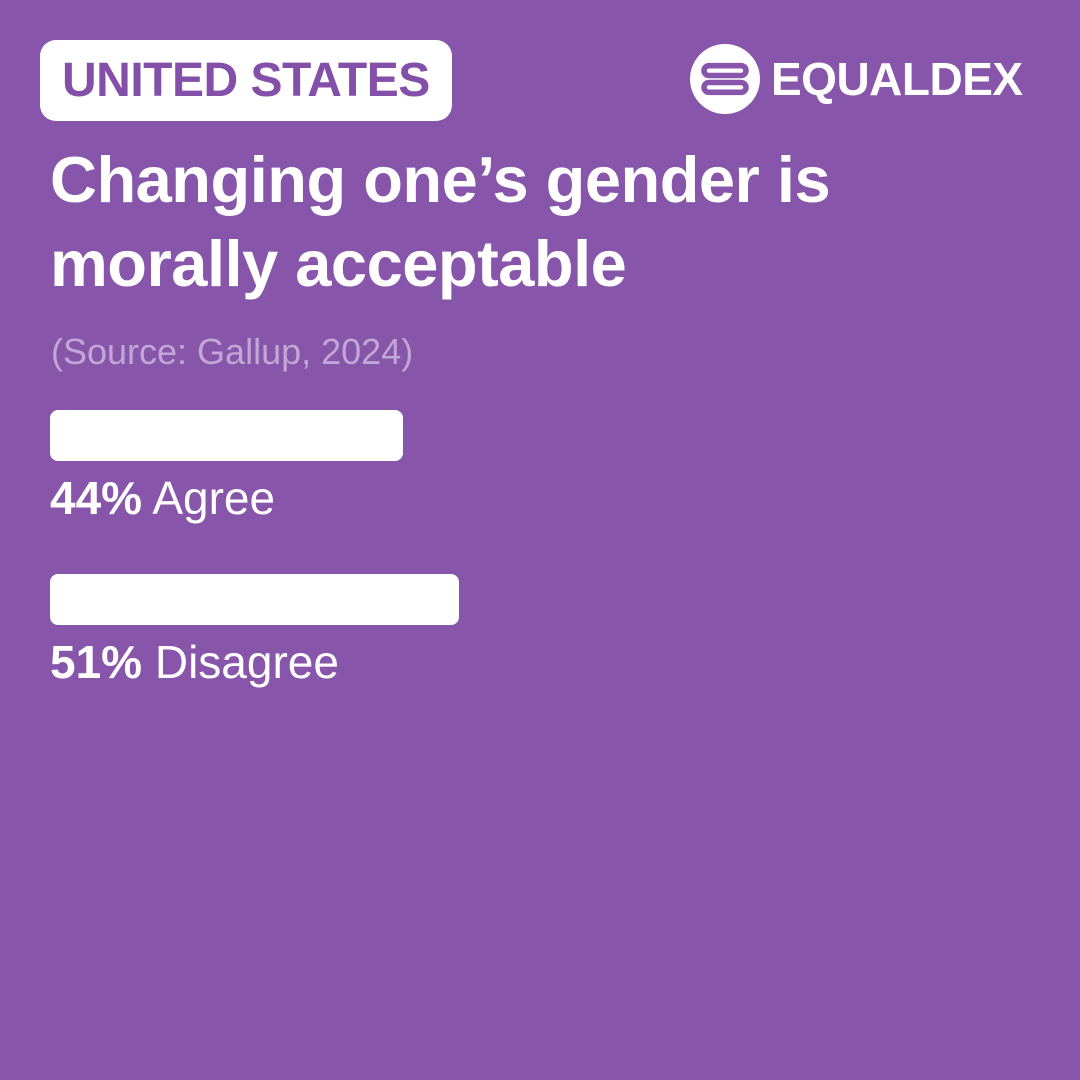 This screenshot has width=1080, height=1080. What do you see at coordinates (226, 435) in the screenshot?
I see `bar-agree` at bounding box center [226, 435].